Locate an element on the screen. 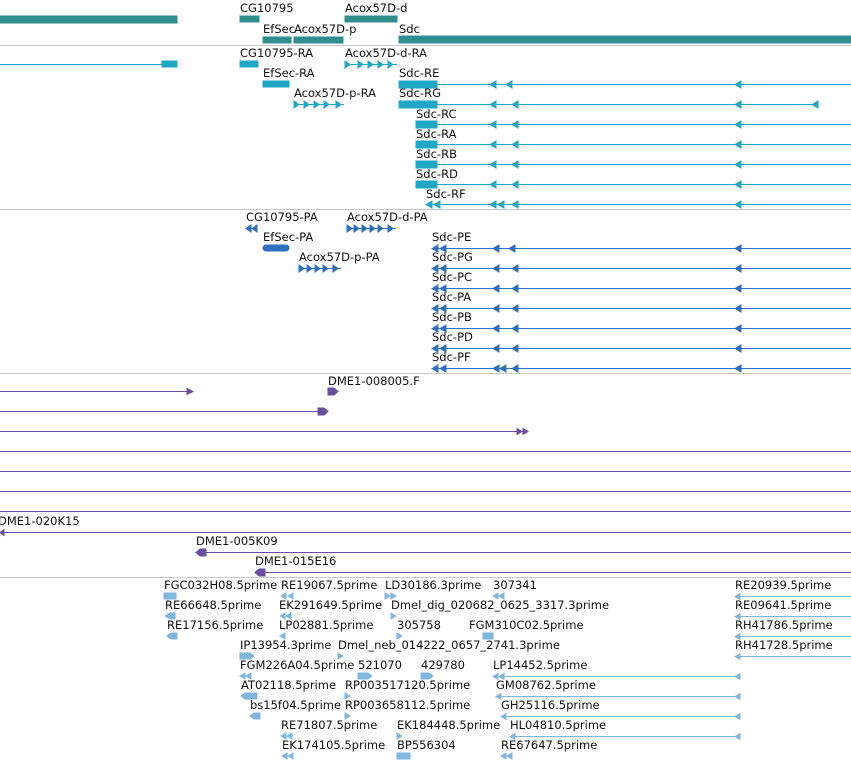 The width and height of the screenshot is (851, 761). est-fgm226a04 is located at coordinates (245, 676).